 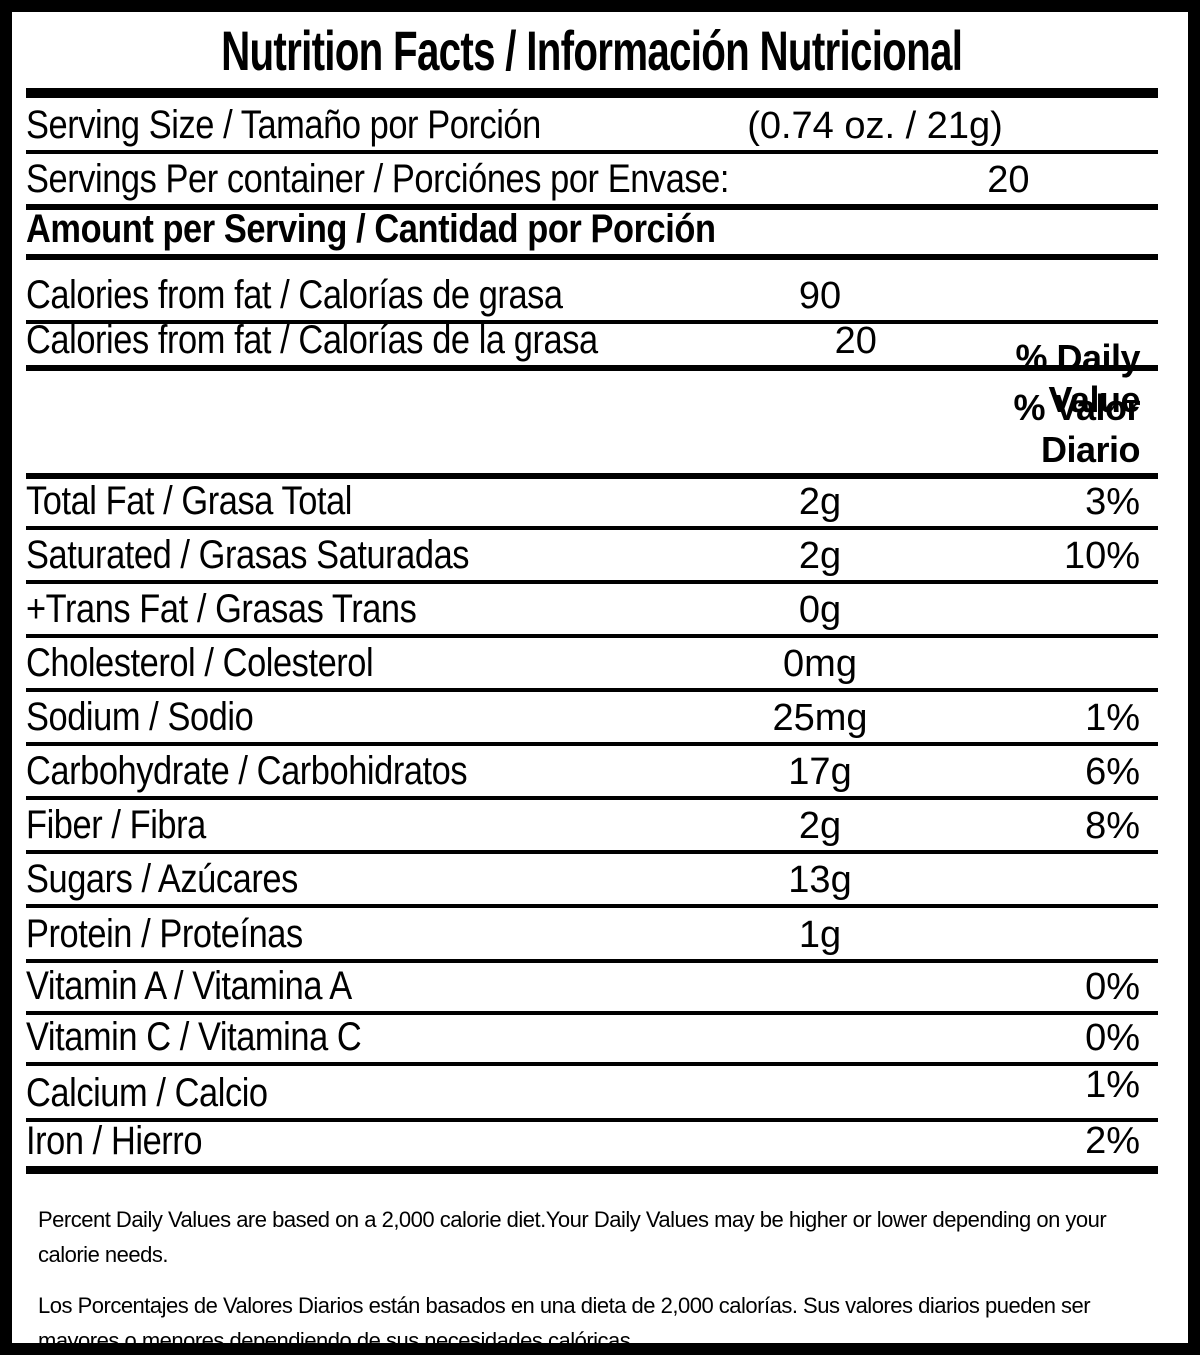 I want to click on row-sodium: Sodium / Sodio 25mg 1%, so click(x=592, y=719).